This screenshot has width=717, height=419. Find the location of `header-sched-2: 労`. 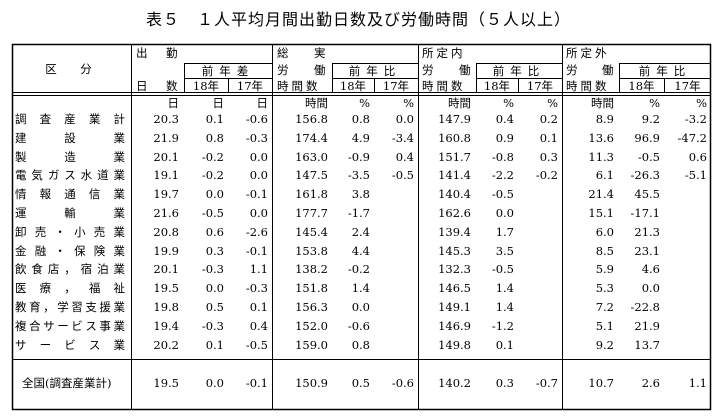

header-sched-2: 労 is located at coordinates (428, 70).